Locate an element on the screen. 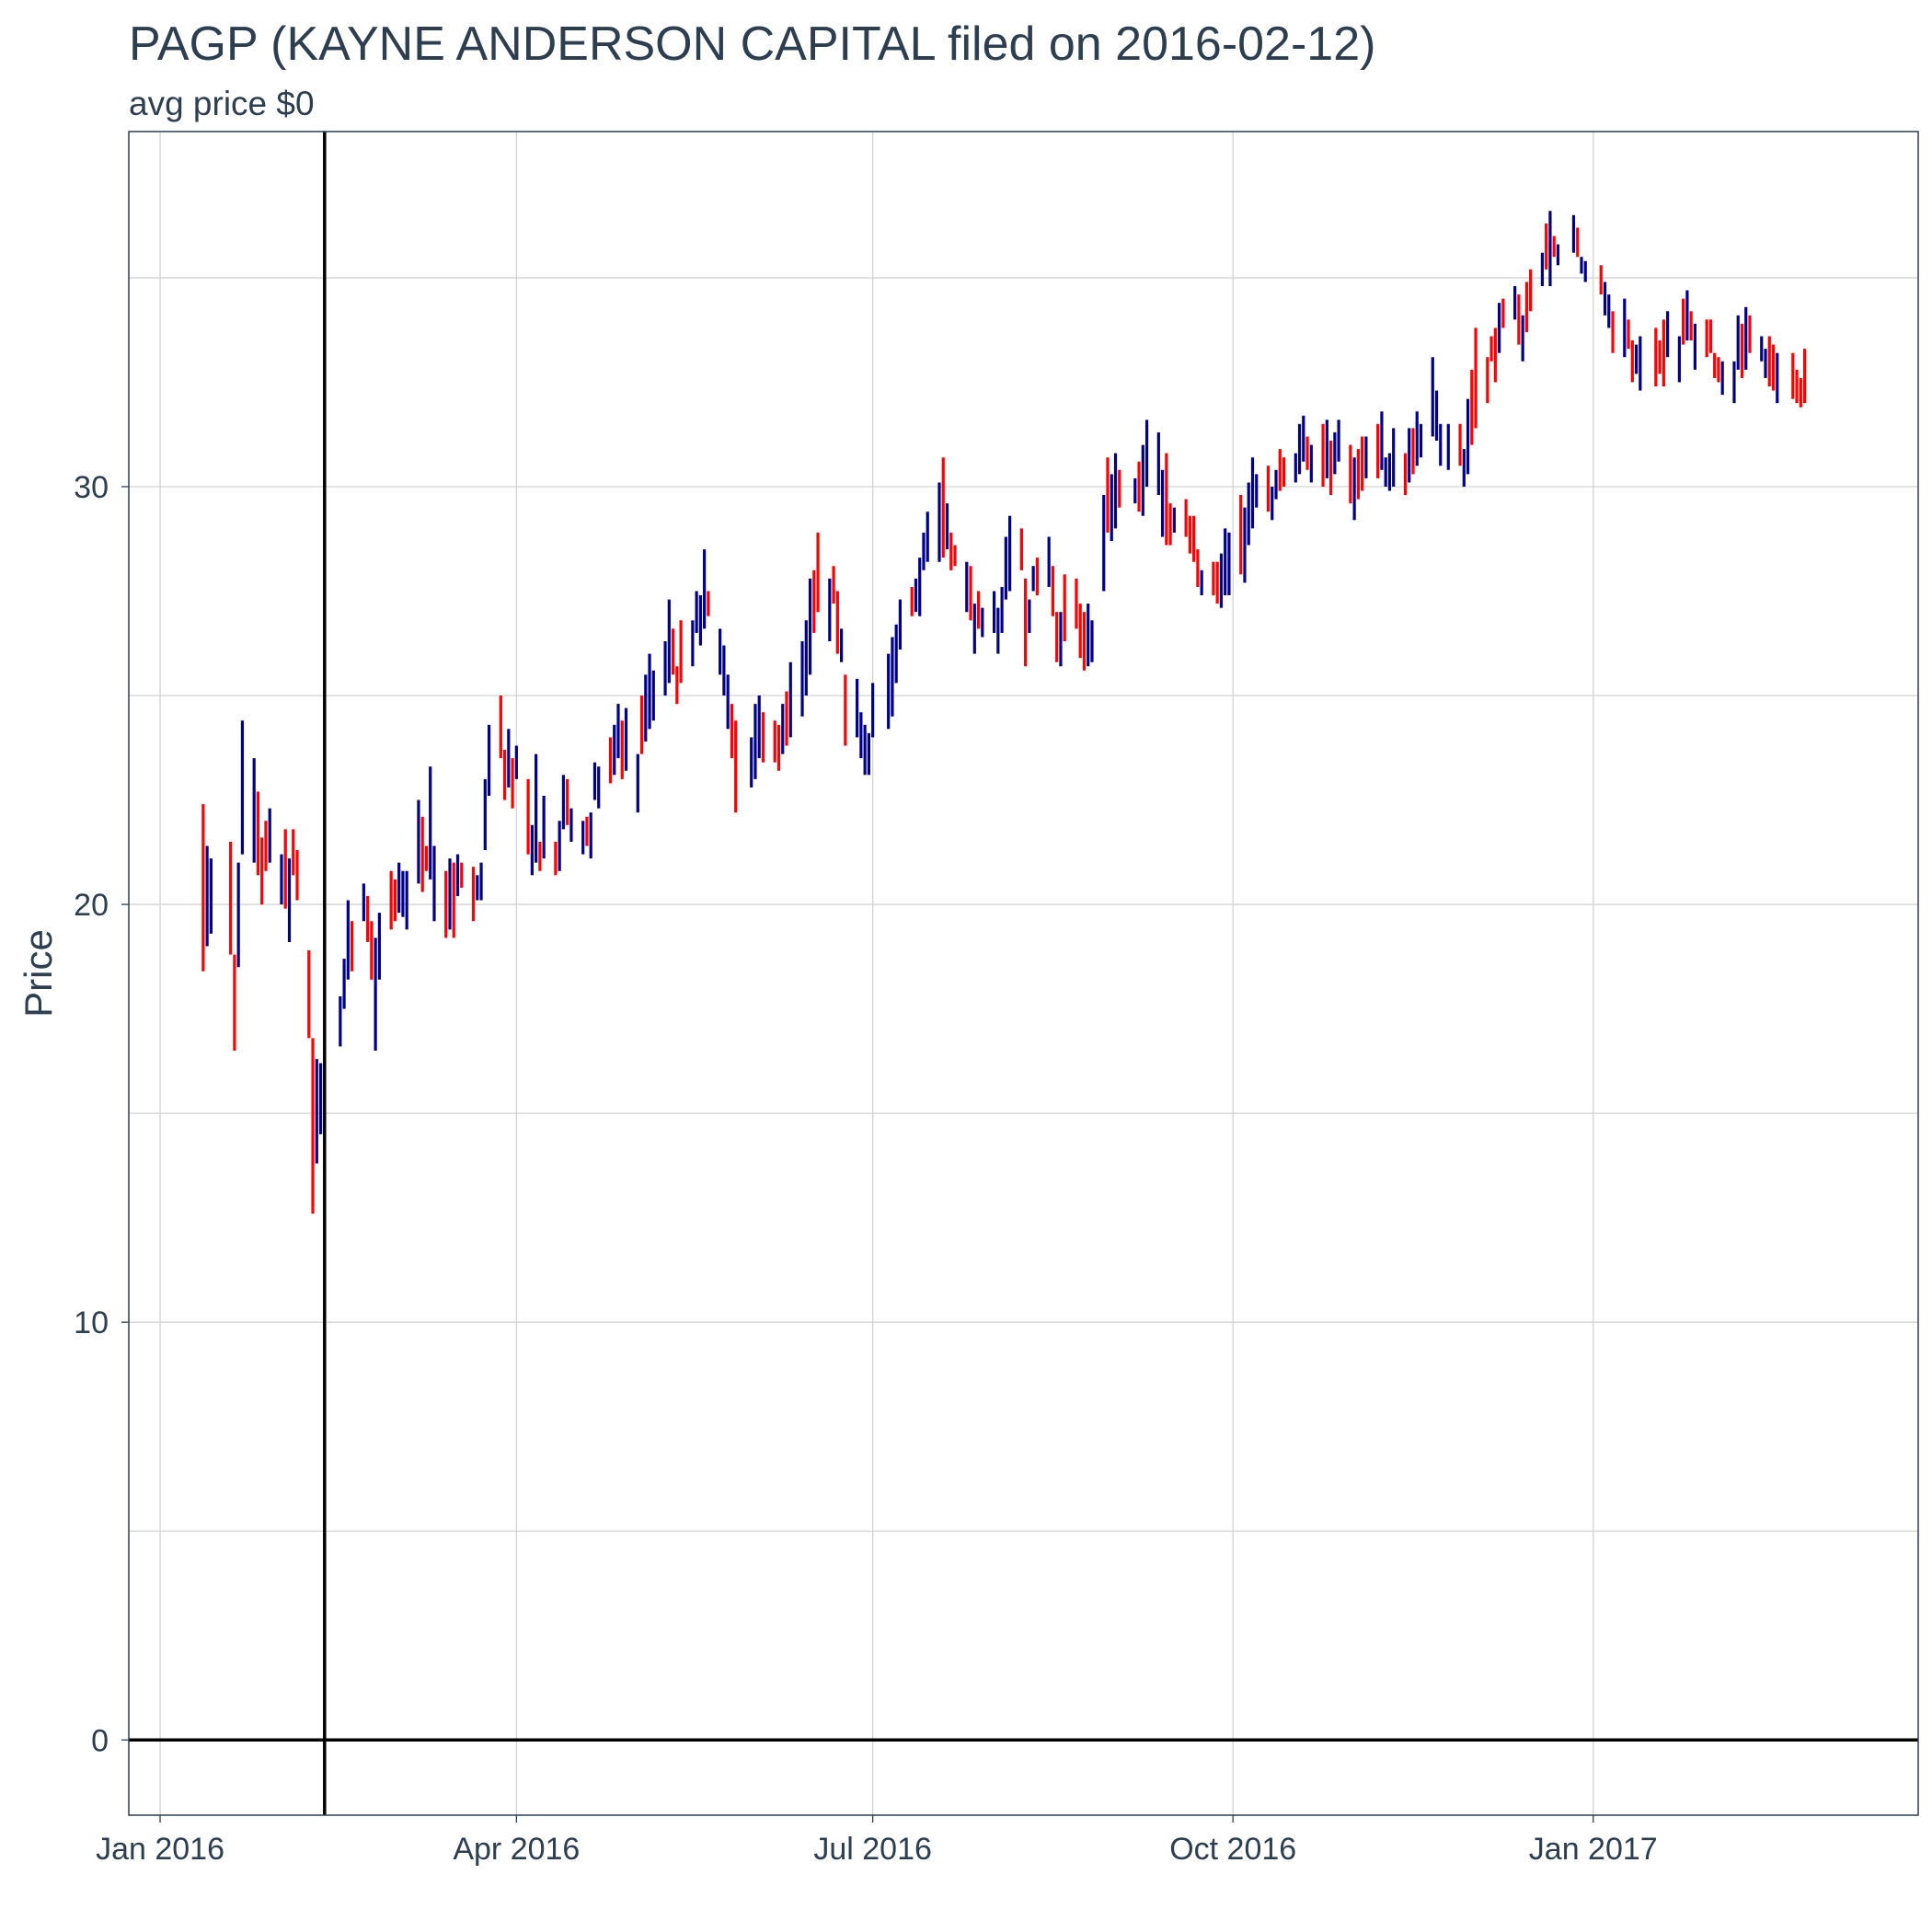 This screenshot has height=1932, width=1932. y-axis-label: Price is located at coordinates (38, 974).